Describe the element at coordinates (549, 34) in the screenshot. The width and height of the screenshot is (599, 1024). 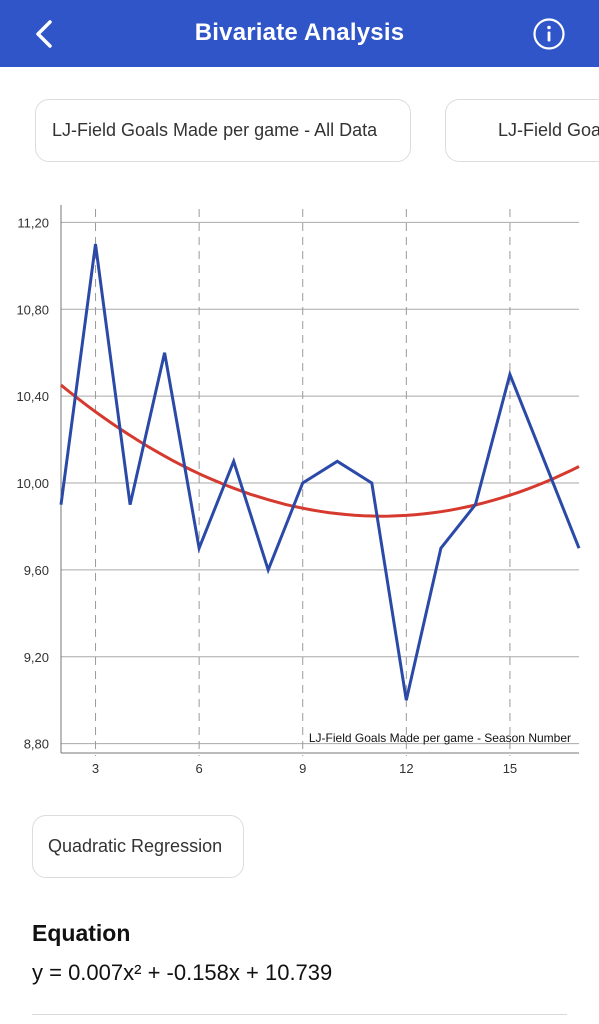
I see `info-icon` at that location.